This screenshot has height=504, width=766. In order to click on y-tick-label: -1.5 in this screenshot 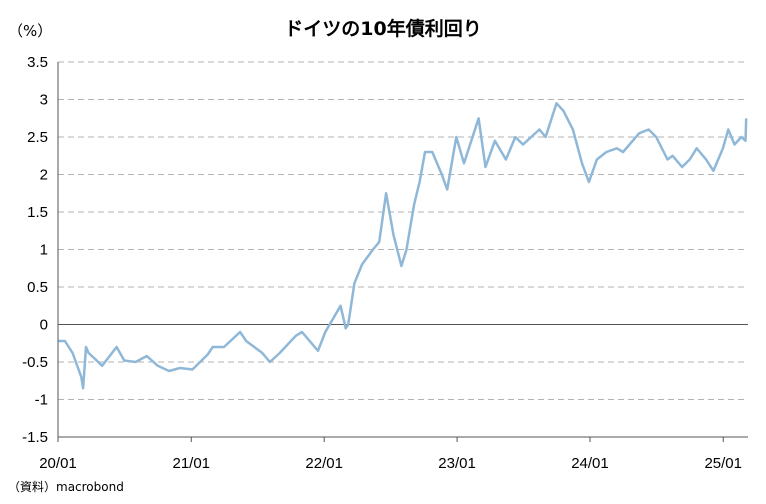, I will do `click(35, 437)`.